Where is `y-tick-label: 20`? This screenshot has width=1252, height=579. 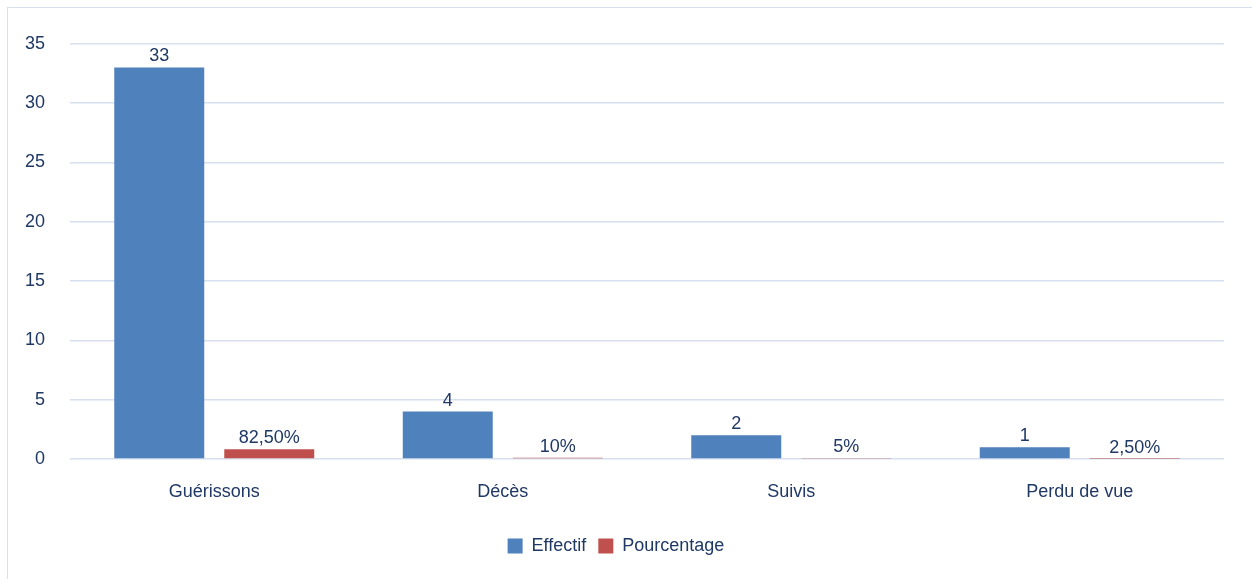 y-tick-label: 20 is located at coordinates (34, 220).